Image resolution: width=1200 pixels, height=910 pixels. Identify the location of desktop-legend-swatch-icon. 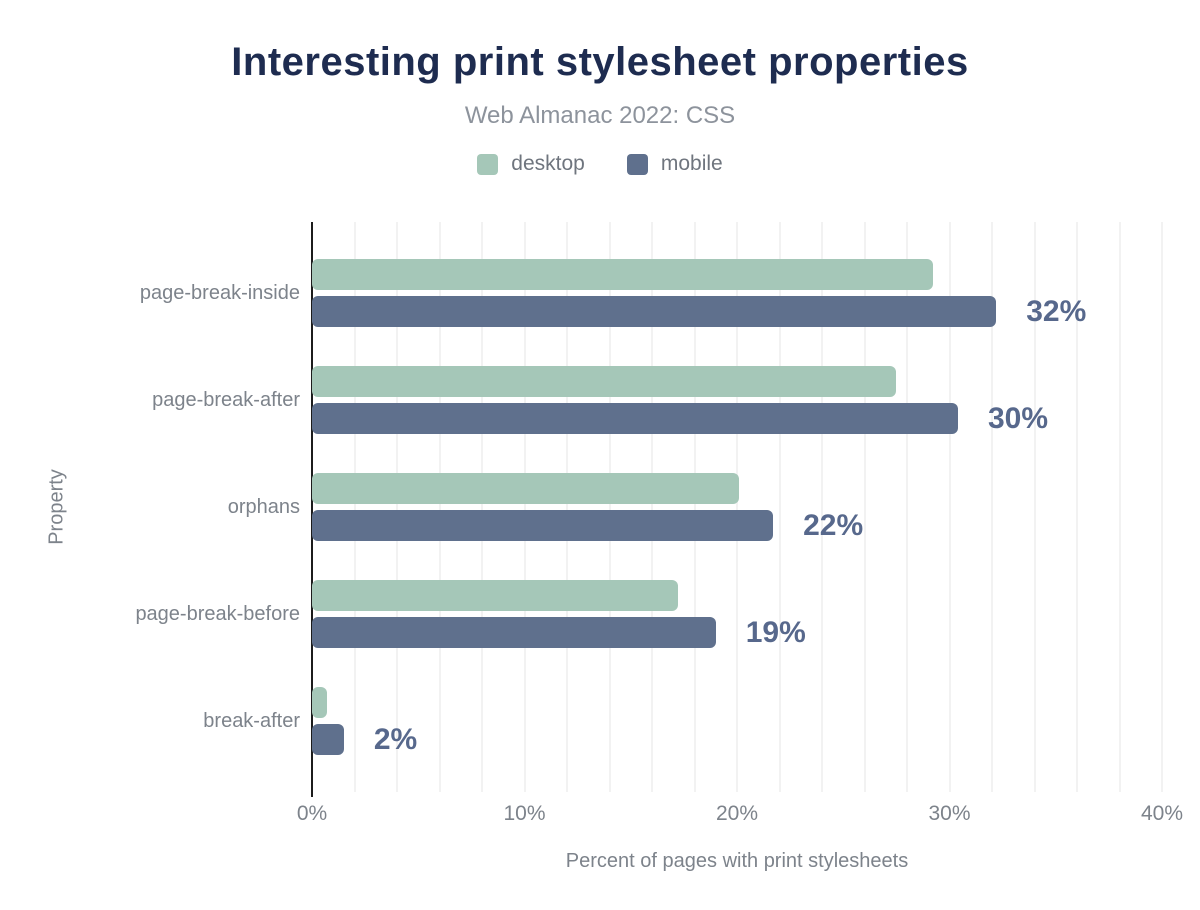
(488, 164).